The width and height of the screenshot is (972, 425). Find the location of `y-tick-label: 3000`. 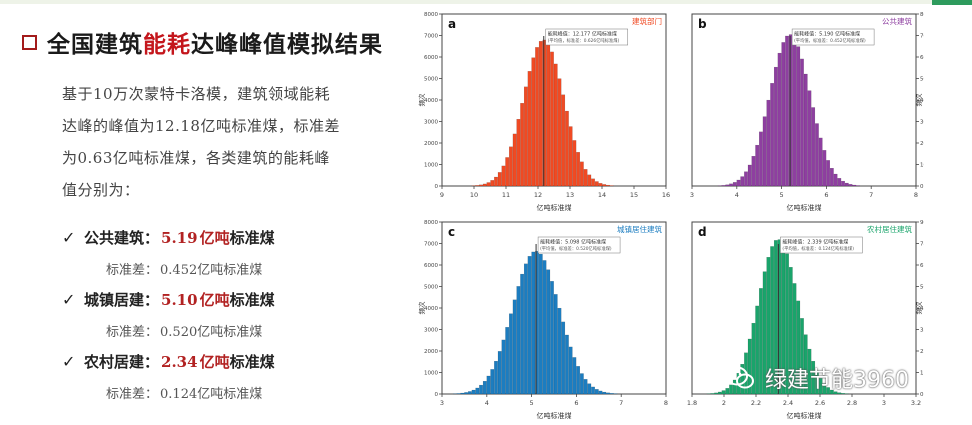

y-tick-label: 3000 is located at coordinates (431, 331).